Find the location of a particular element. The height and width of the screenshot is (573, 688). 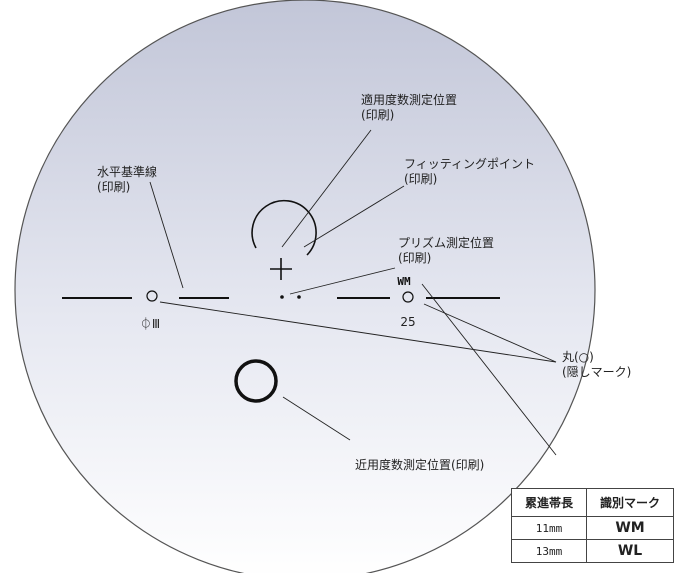

near-power-circle is located at coordinates (256, 381).